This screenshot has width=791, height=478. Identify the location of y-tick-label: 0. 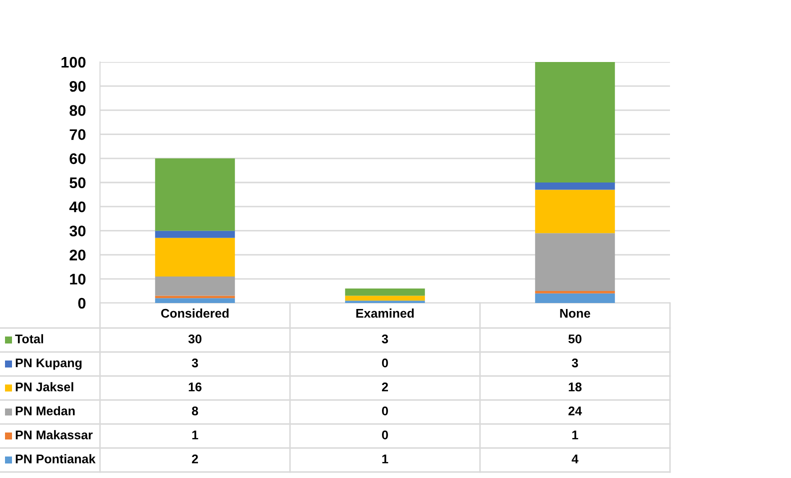
(82, 303).